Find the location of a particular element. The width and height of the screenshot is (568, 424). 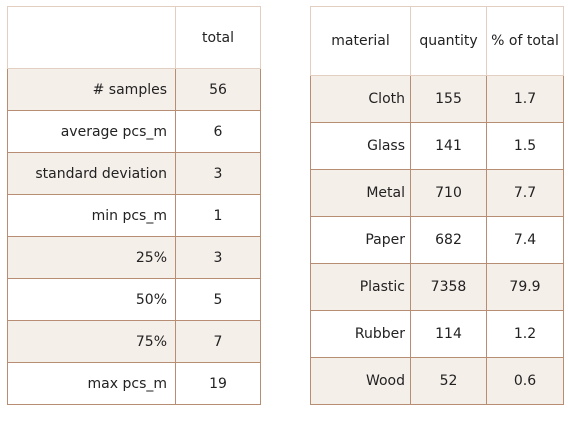

table-row: 75% 7 is located at coordinates (134, 342).